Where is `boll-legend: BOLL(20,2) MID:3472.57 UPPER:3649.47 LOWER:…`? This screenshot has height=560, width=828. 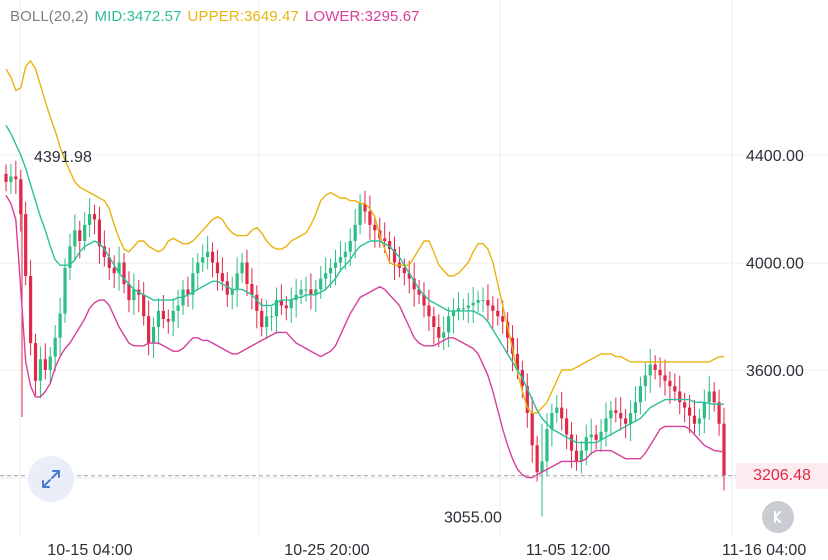 boll-legend: BOLL(20,2) MID:3472.57 UPPER:3649.47 LOWER:… is located at coordinates (218, 16).